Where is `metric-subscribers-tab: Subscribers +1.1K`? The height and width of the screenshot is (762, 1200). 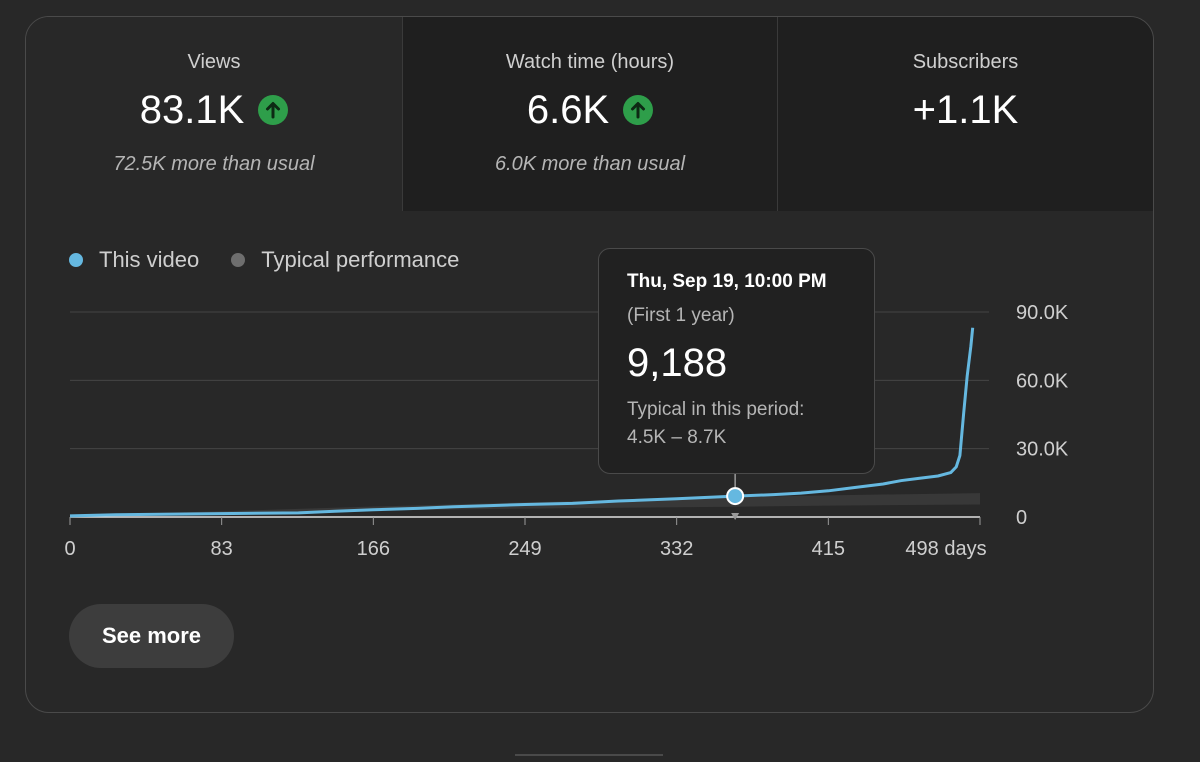
metric-subscribers-tab: Subscribers +1.1K is located at coordinates (965, 114).